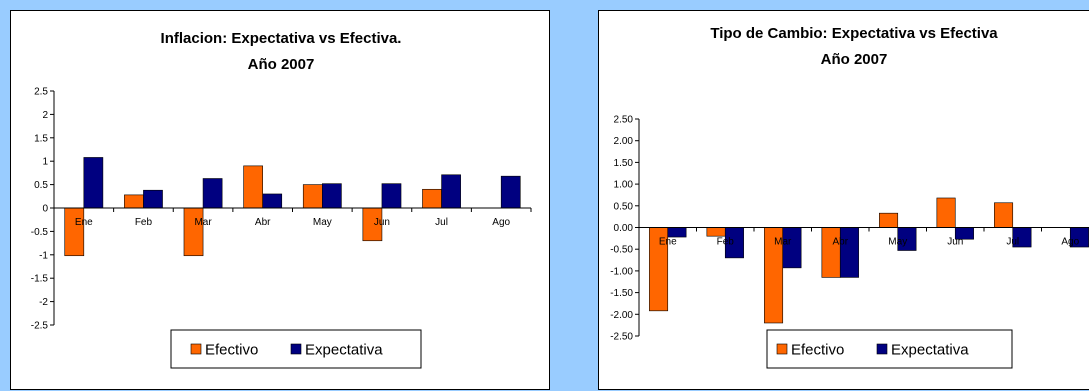  I want to click on y-tick-label: -2, so click(43, 302).